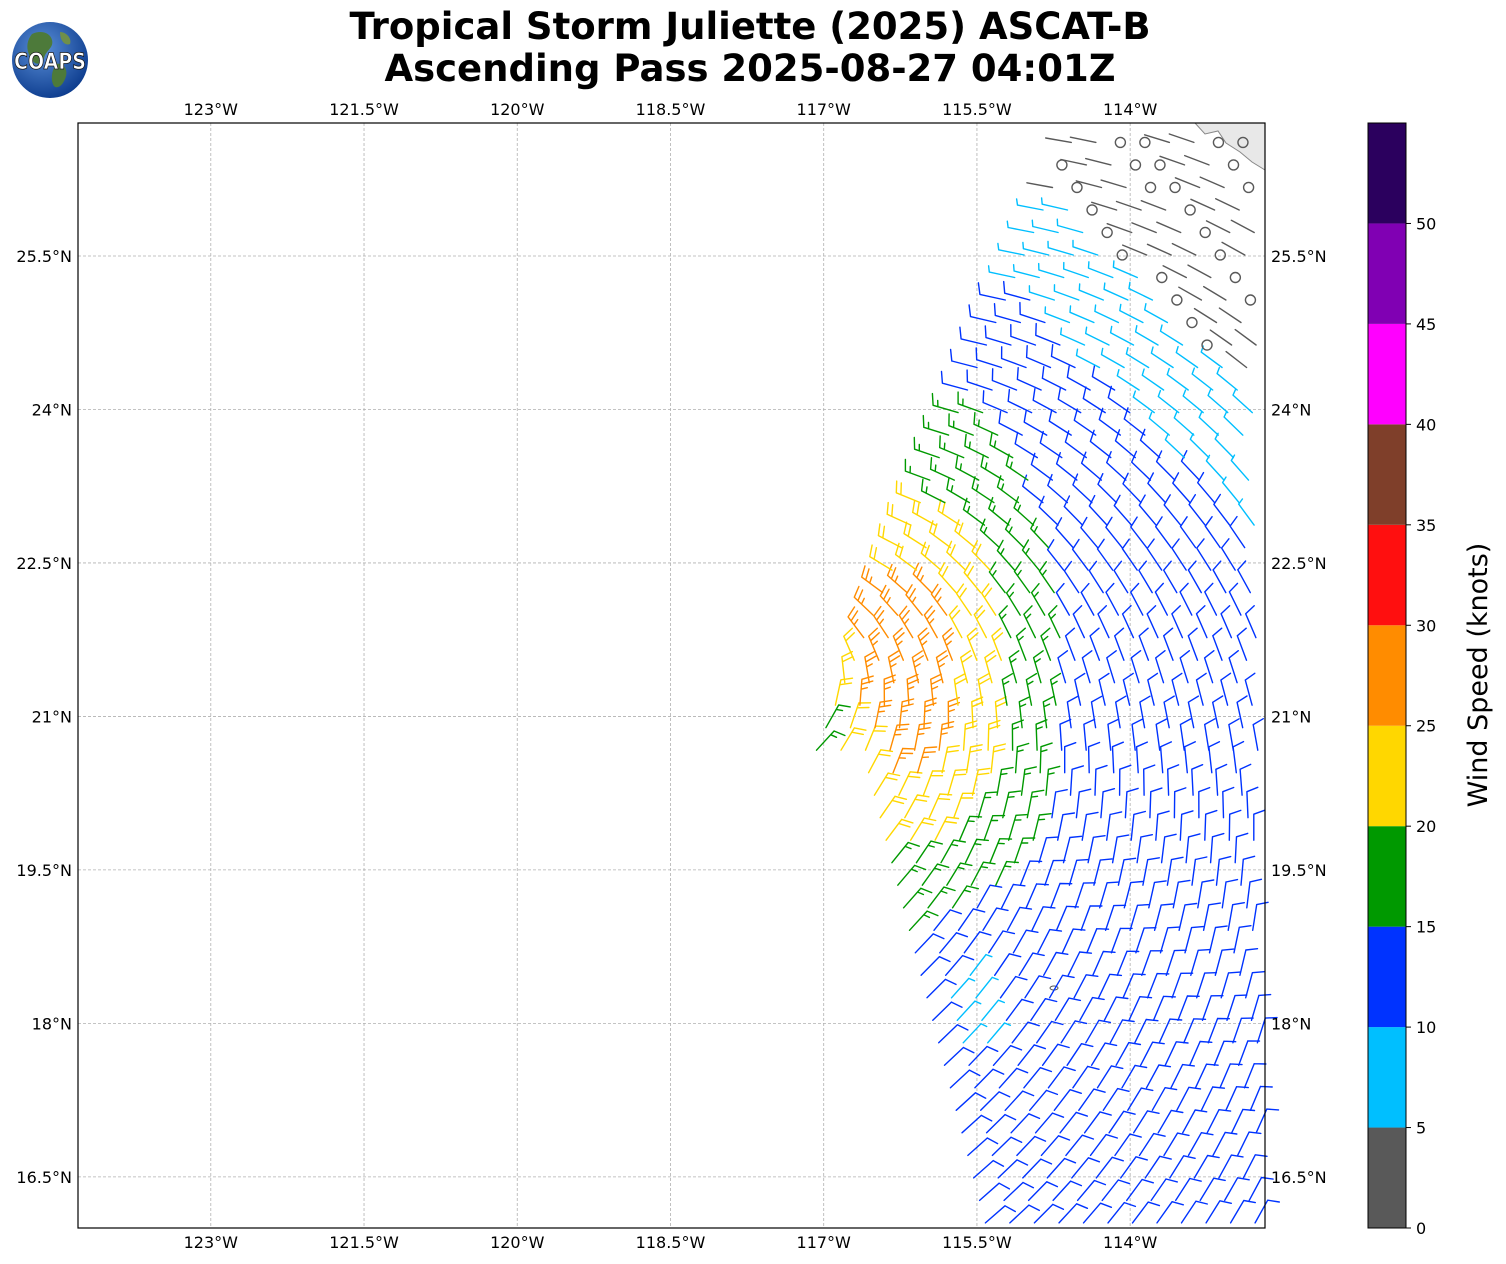 The height and width of the screenshot is (1264, 1506). Describe the element at coordinates (44, 256) in the screenshot. I see `lat-tick-label-left: 25.5°N` at that location.